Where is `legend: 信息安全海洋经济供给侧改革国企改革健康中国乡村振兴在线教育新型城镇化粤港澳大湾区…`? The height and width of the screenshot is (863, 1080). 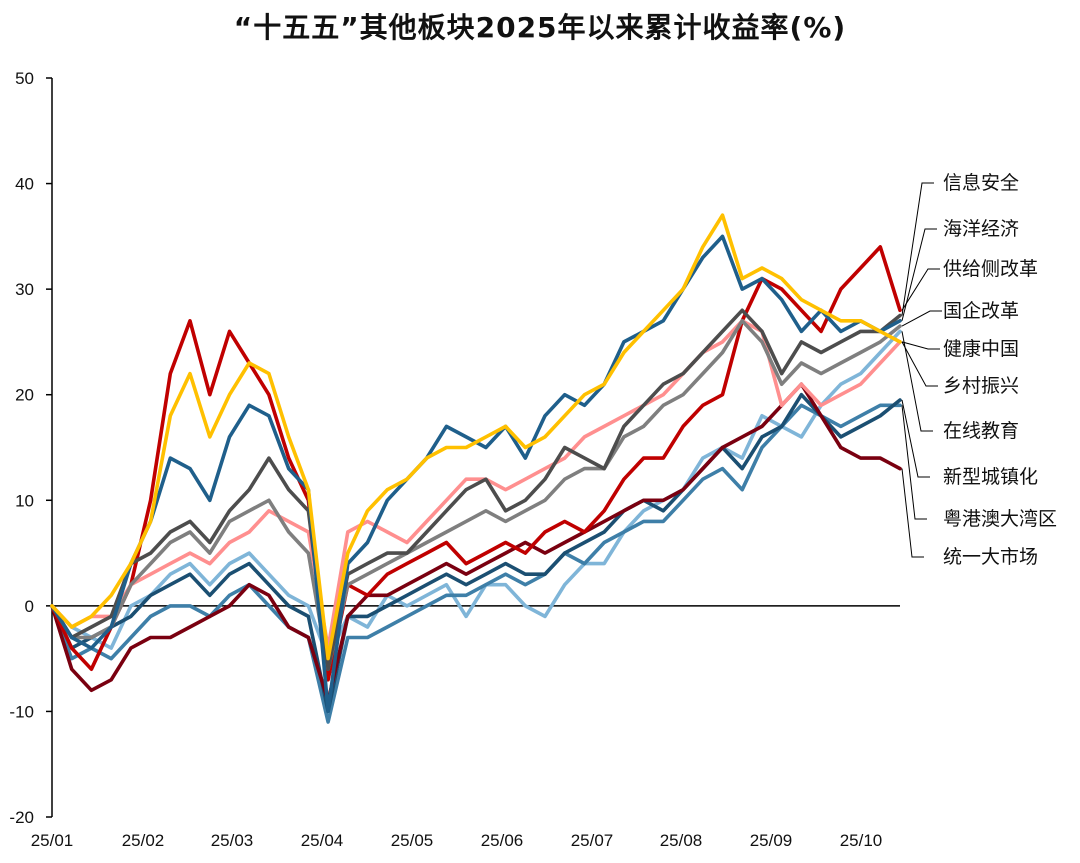
legend: 信息安全海洋经济供给侧改革国企改革健康中国乡村振兴在线教育新型城镇化粤港澳大湾区… is located at coordinates (979, 370).